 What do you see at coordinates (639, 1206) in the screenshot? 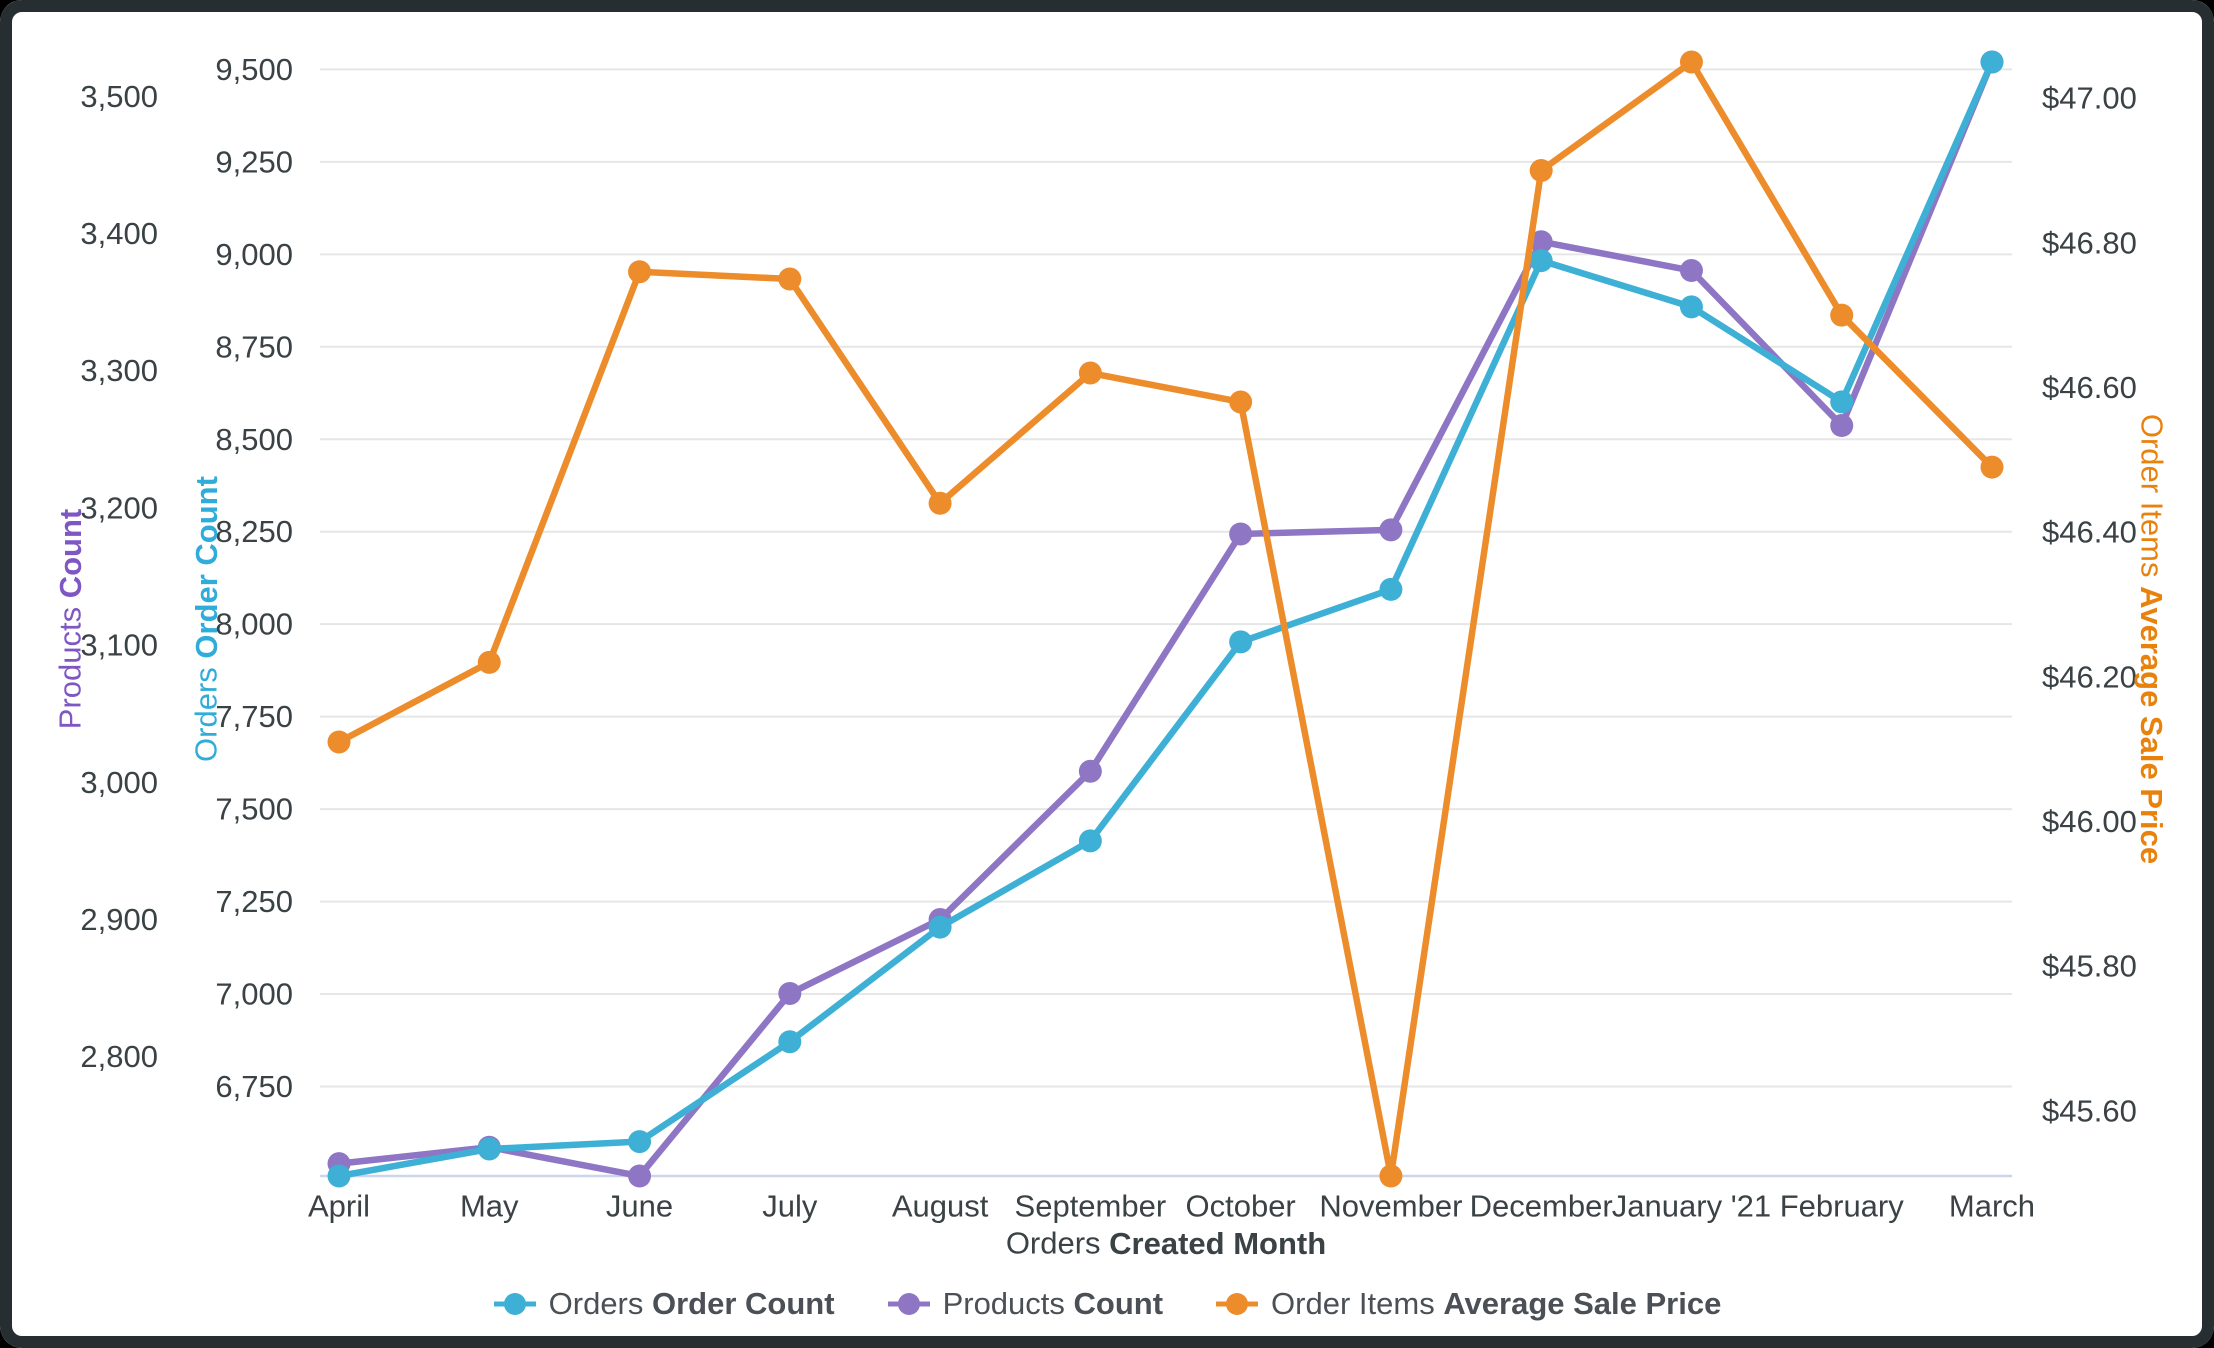
I see `x-axis-label-month: June` at bounding box center [639, 1206].